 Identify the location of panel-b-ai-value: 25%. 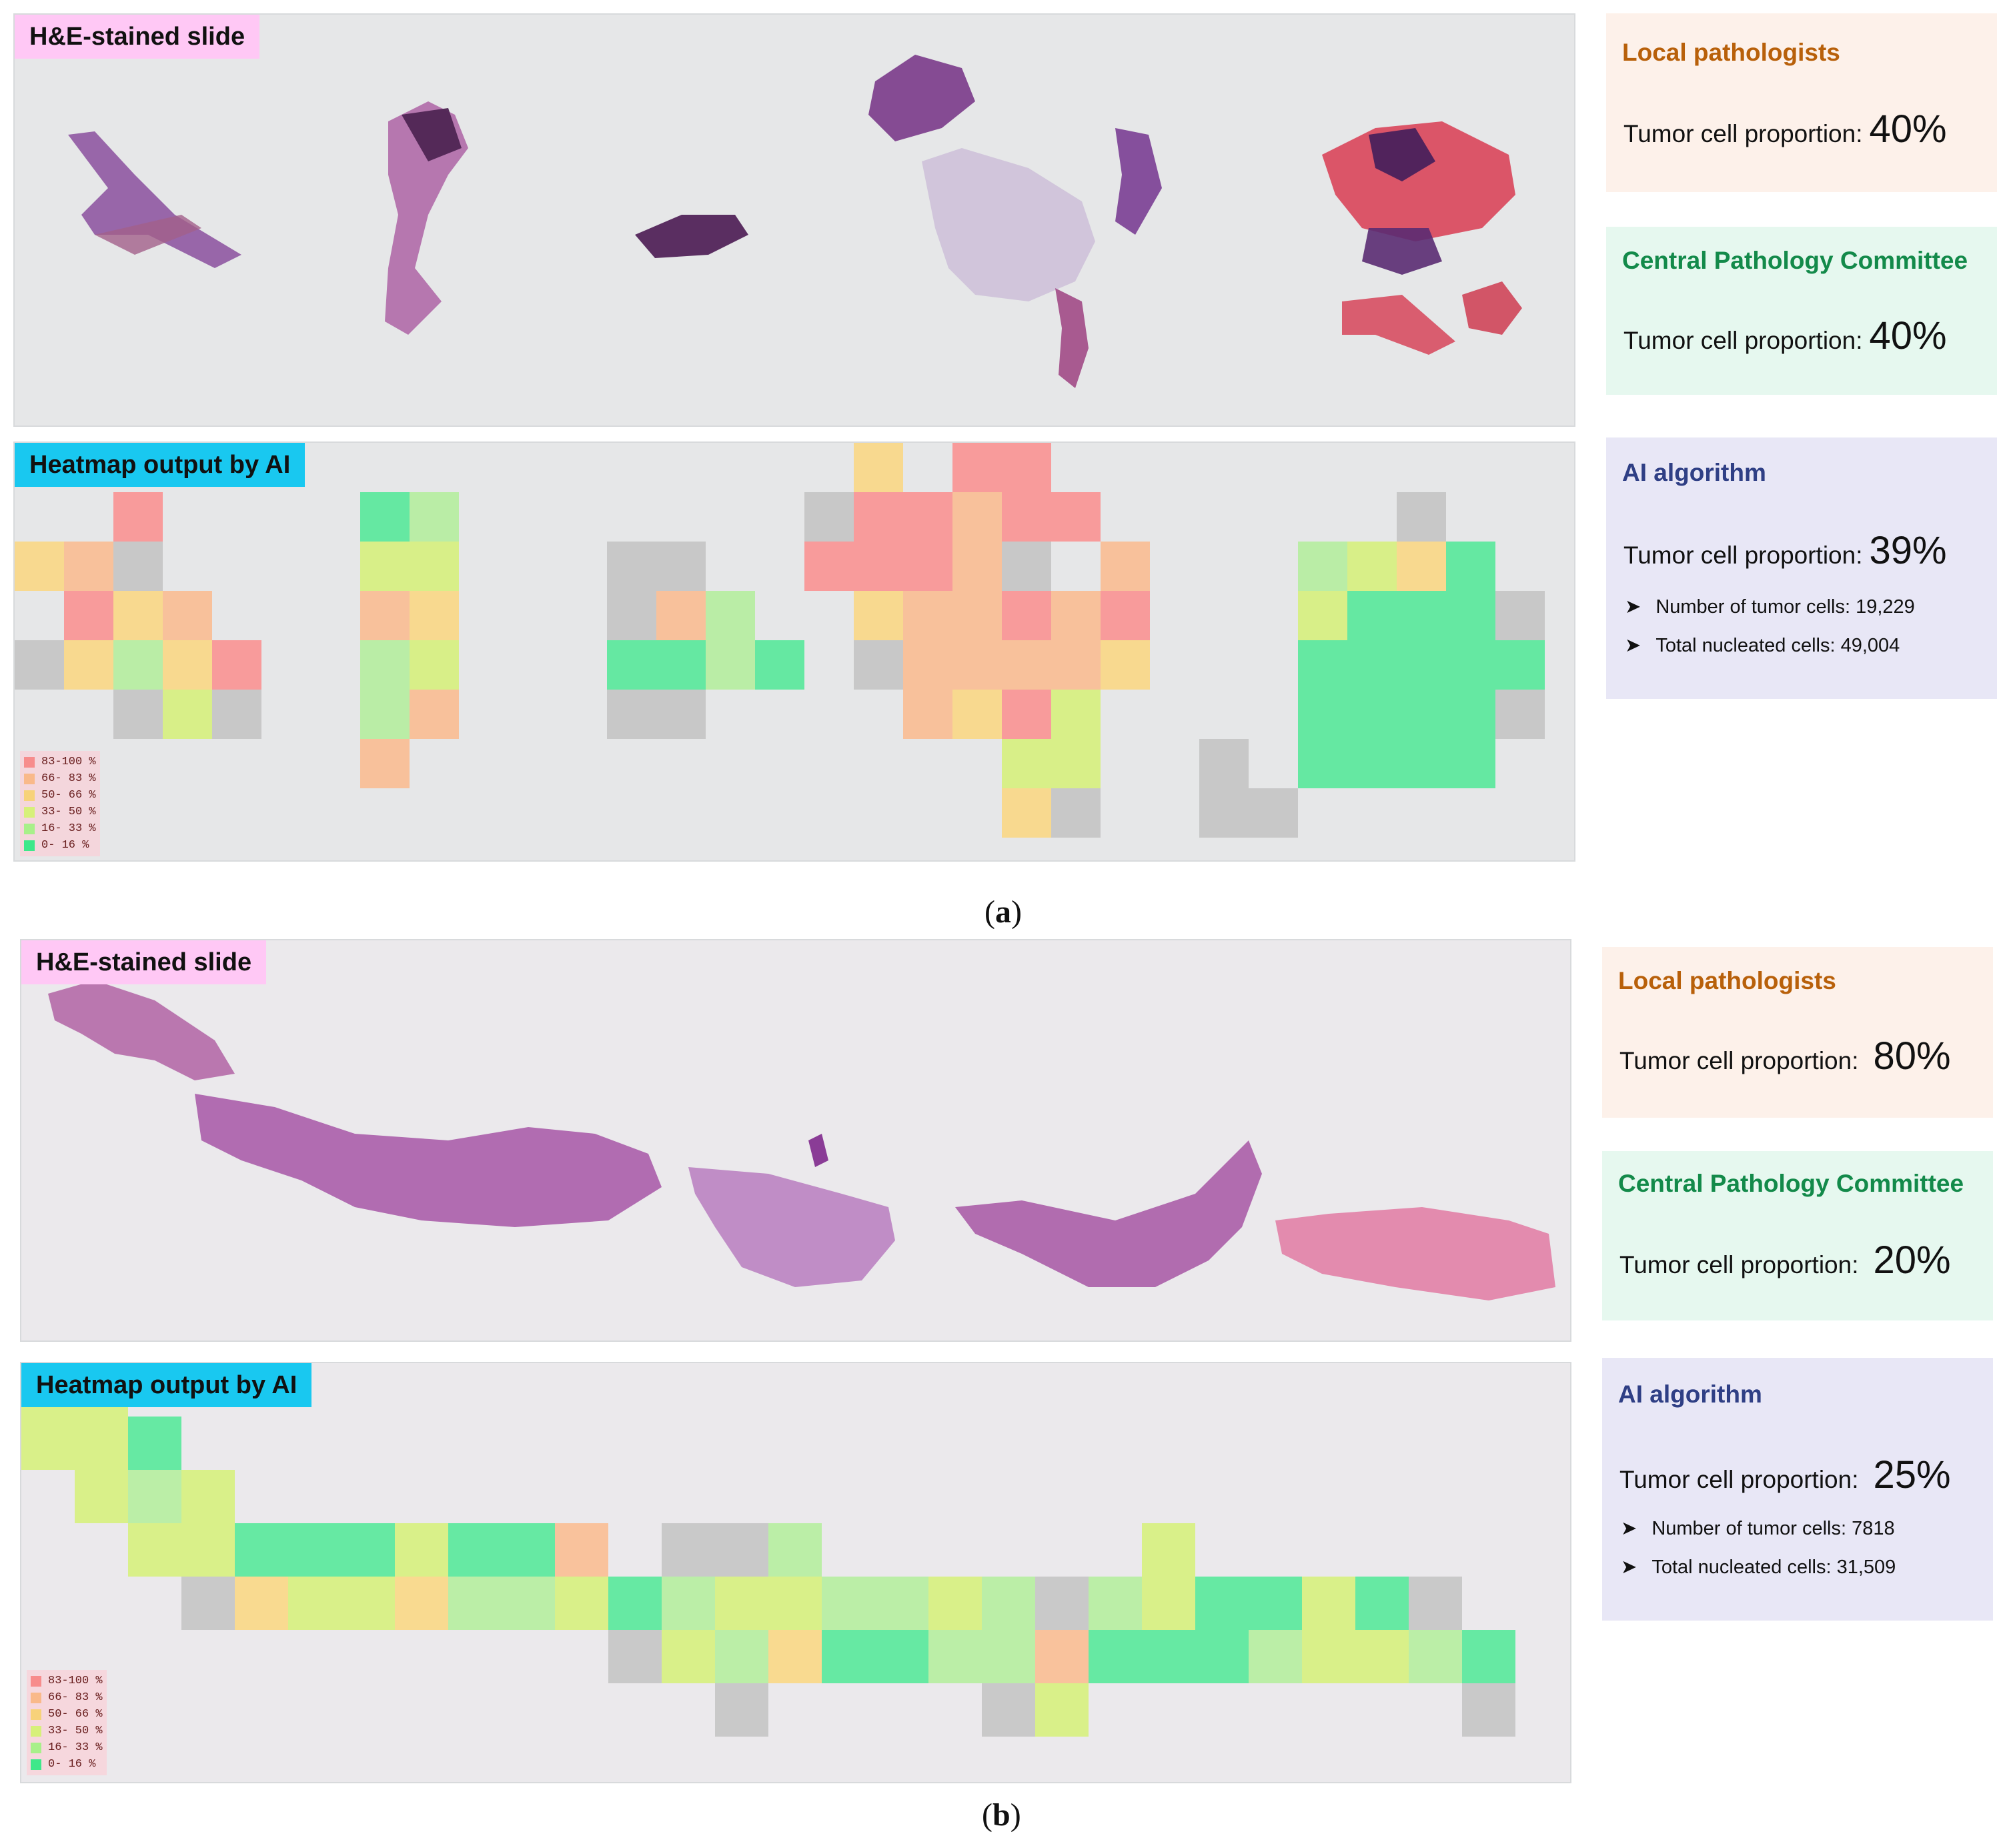
(1912, 1475).